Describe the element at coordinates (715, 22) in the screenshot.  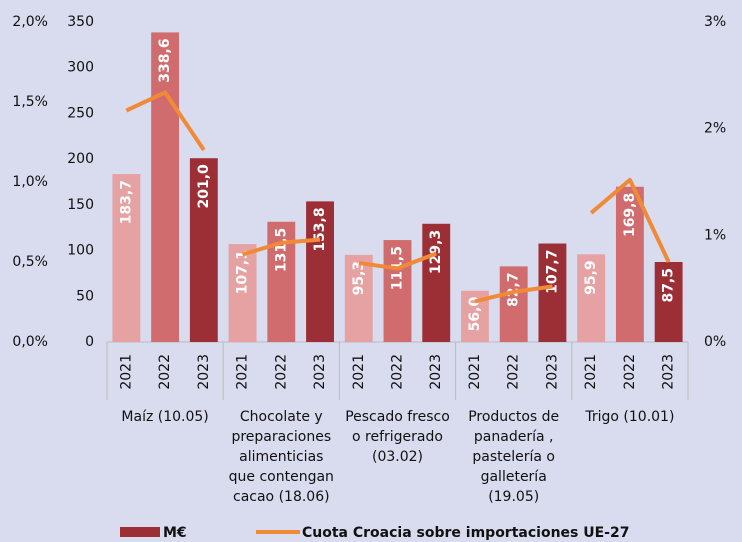
I see `y2-tick-label: 3%` at that location.